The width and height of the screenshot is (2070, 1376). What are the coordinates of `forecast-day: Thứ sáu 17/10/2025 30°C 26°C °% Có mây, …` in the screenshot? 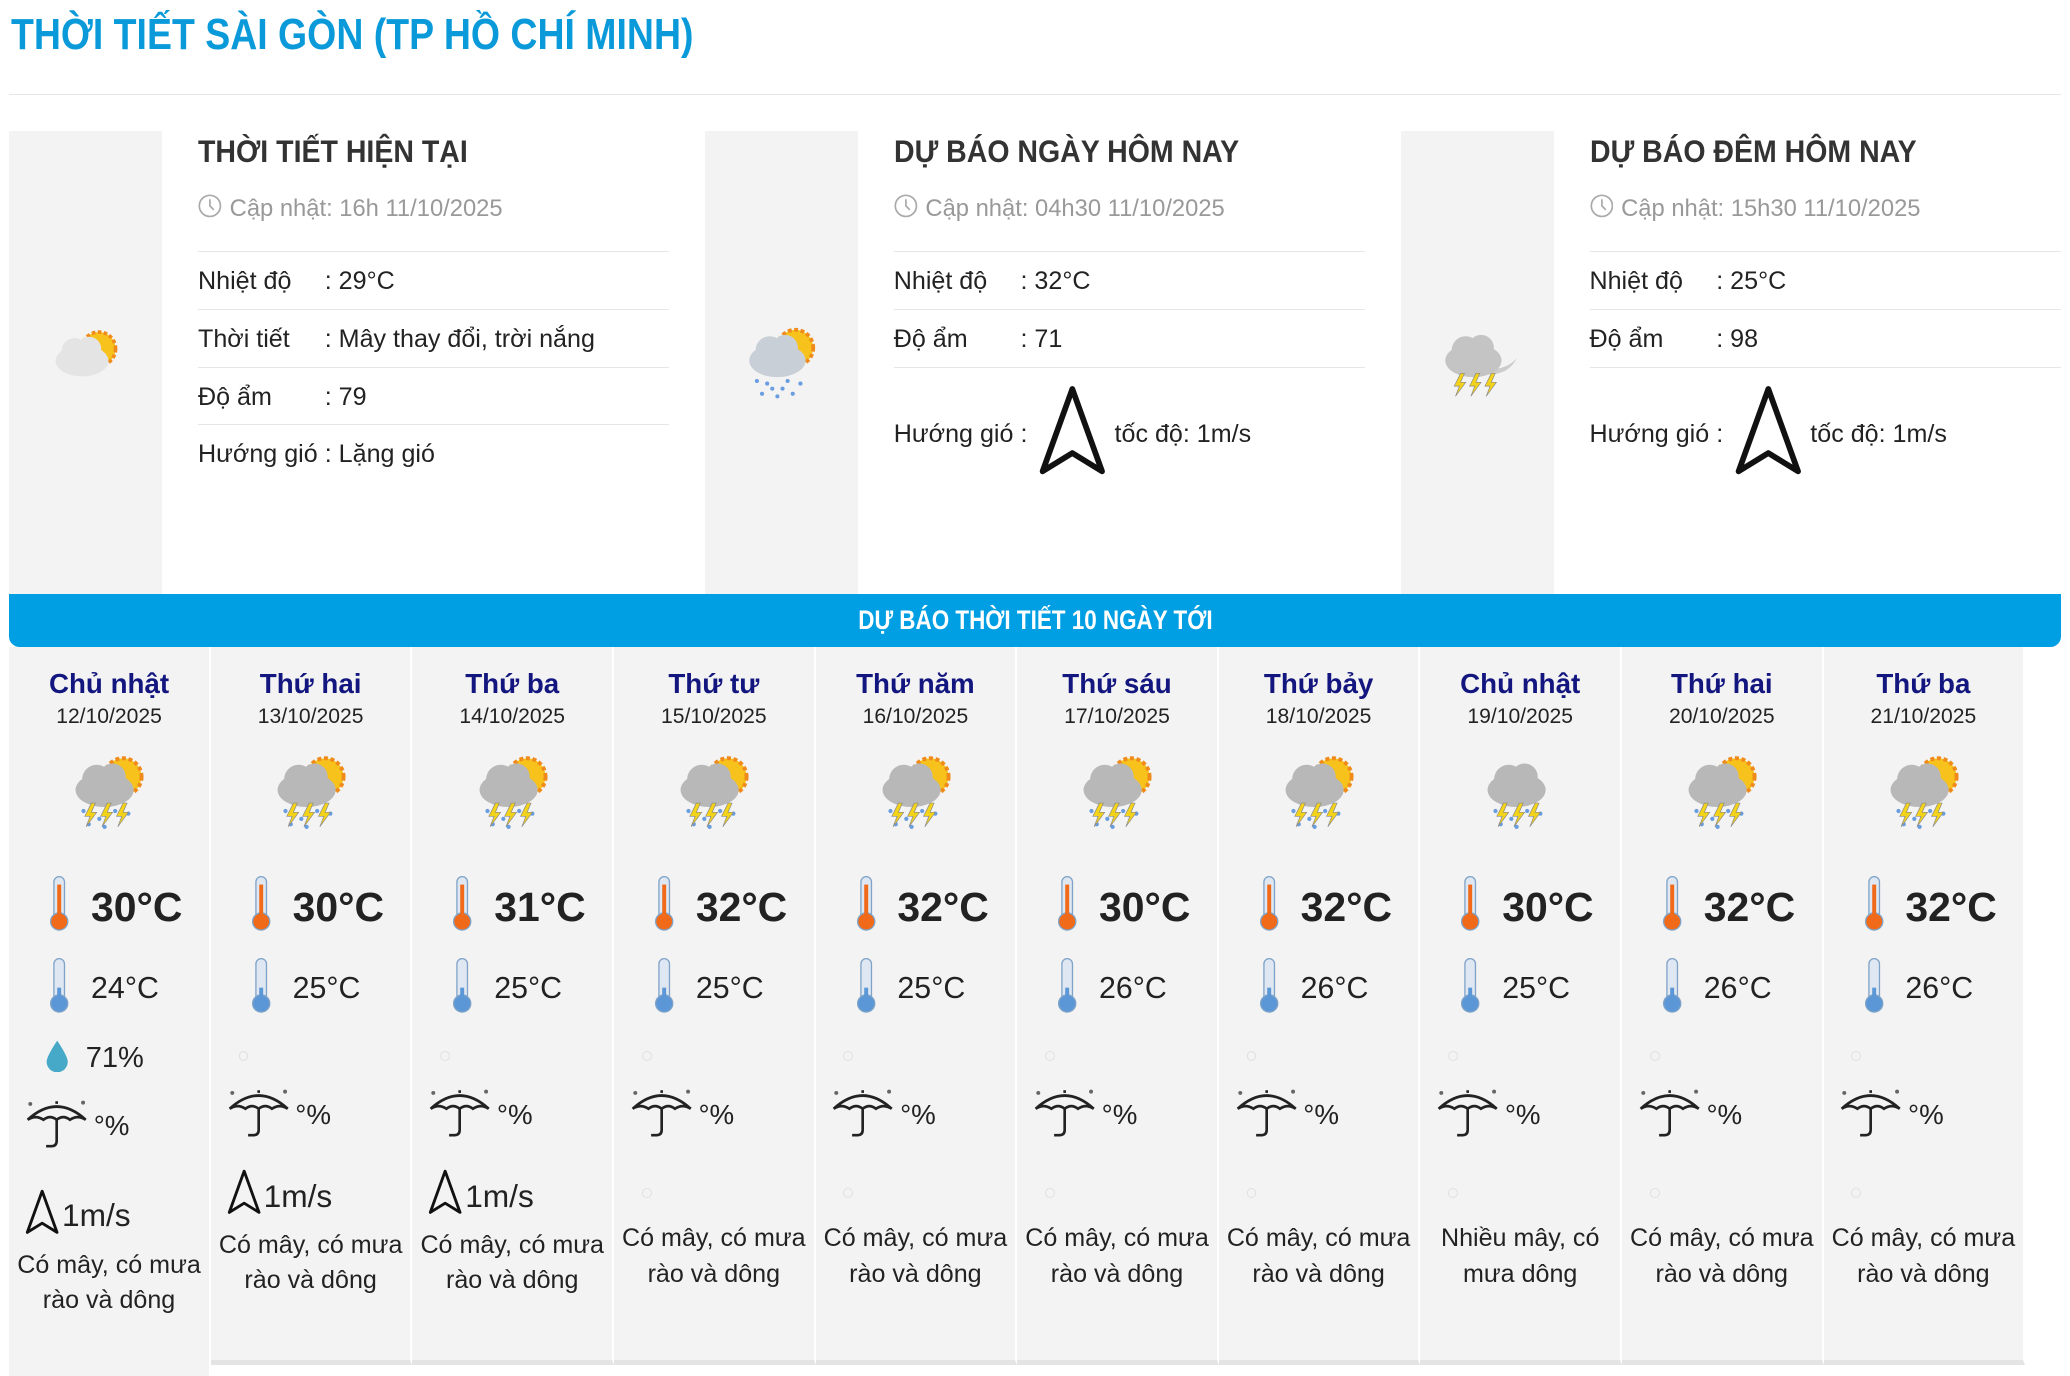 It's located at (1118, 1005).